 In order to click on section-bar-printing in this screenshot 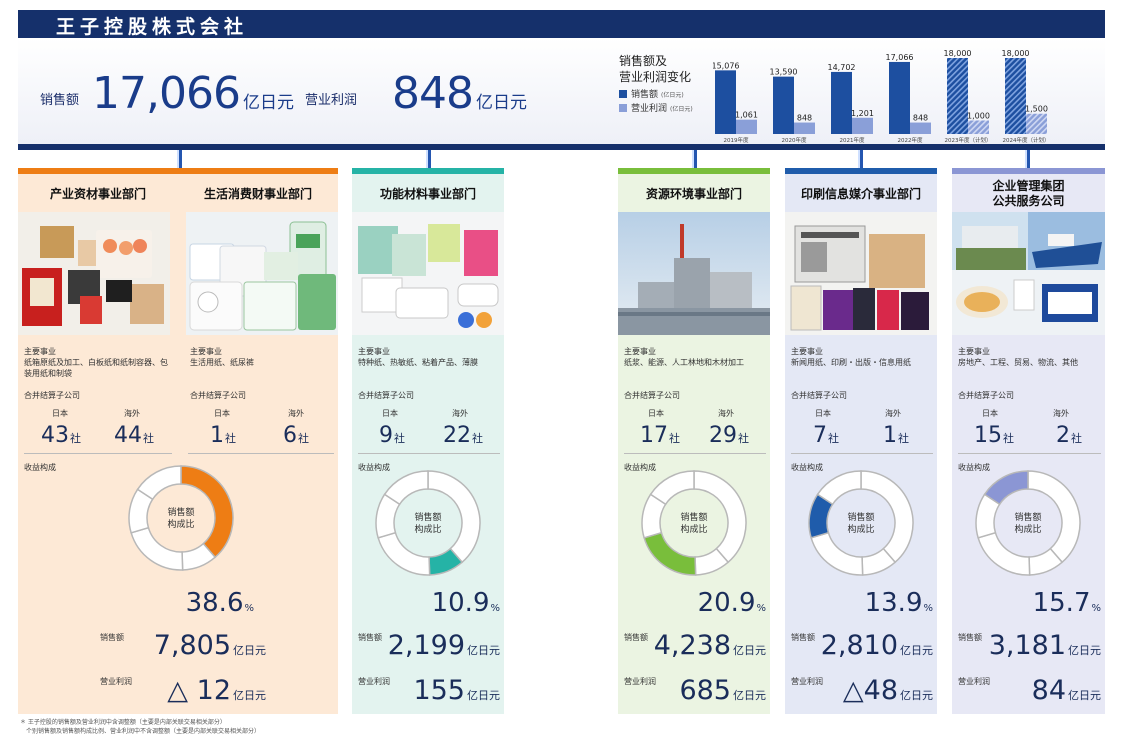, I will do `click(861, 171)`.